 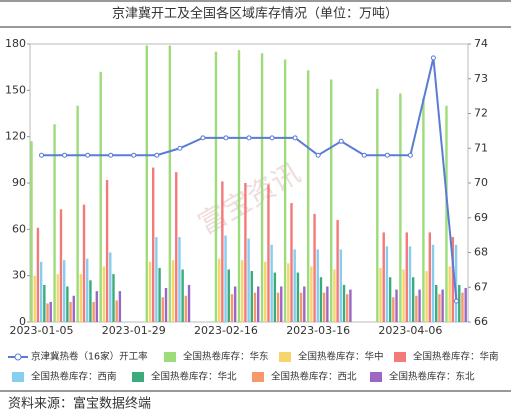 What do you see at coordinates (318, 330) in the screenshot?
I see `x-tick-label: 2023-03-16` at bounding box center [318, 330].